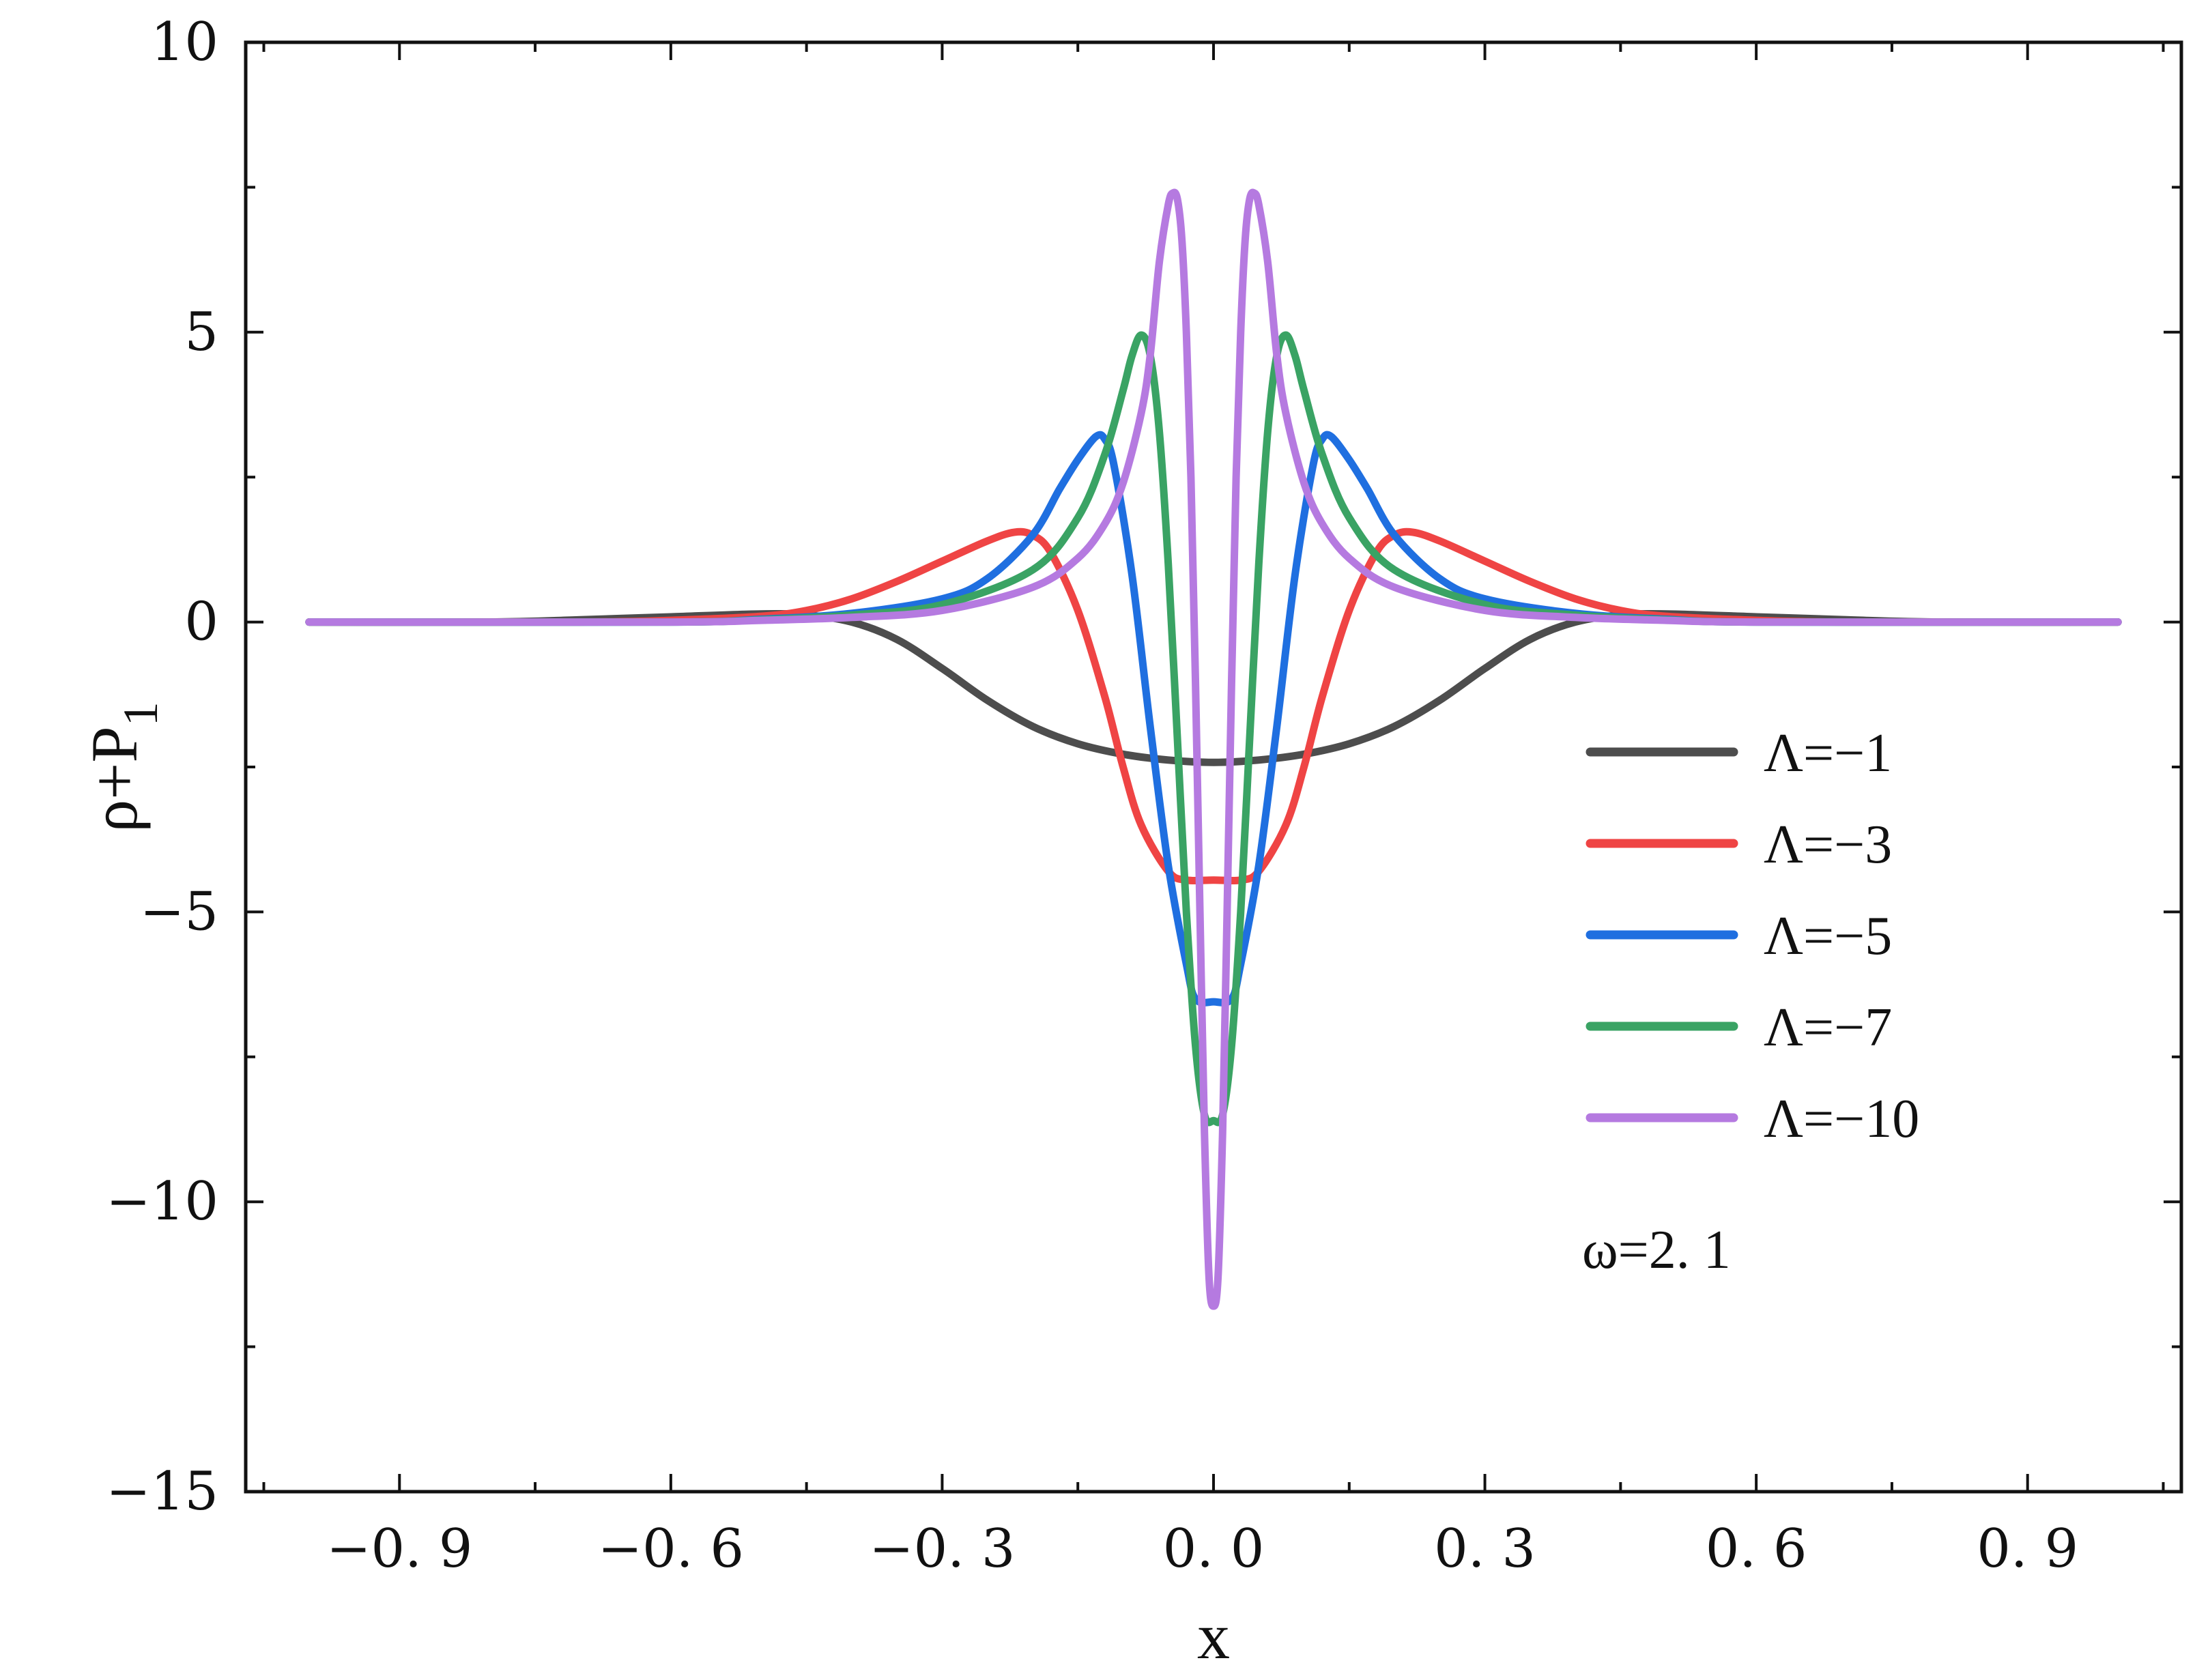  Describe the element at coordinates (1657, 1250) in the screenshot. I see `omega-annotation: ω=2. 1` at that location.